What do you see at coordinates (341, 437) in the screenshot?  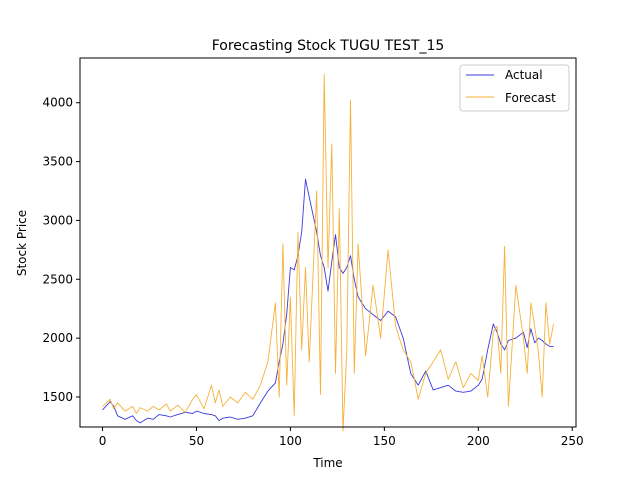 I see `x-axis-ticks: 0 50 100 150 200 250` at bounding box center [341, 437].